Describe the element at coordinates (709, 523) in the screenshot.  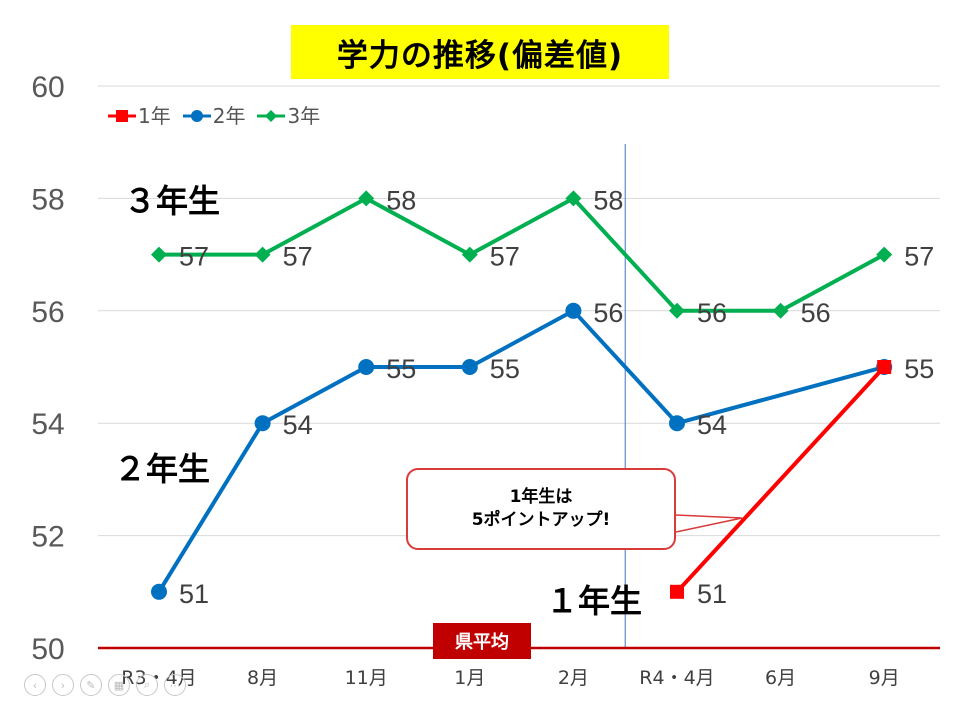
I see `callout-pointer` at that location.